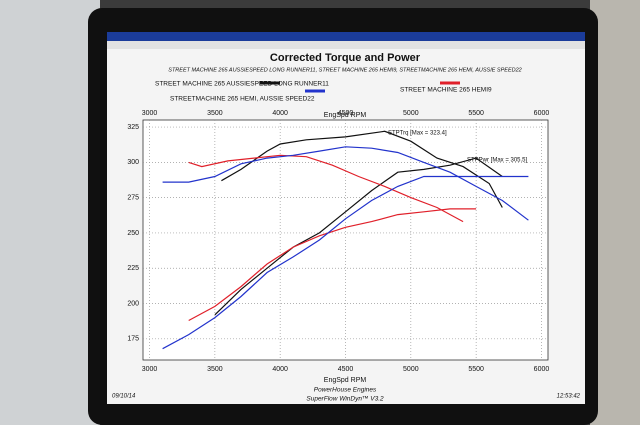 The width and height of the screenshot is (640, 425). Describe the element at coordinates (345, 399) in the screenshot. I see `footer: SuperFlow WinDyn™ V3.2` at that location.